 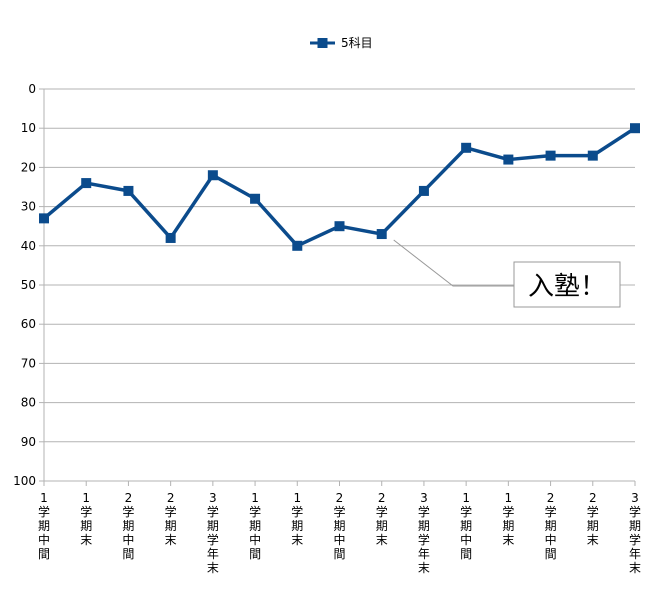 I want to click on y-tick-label: 10, so click(x=28, y=128).